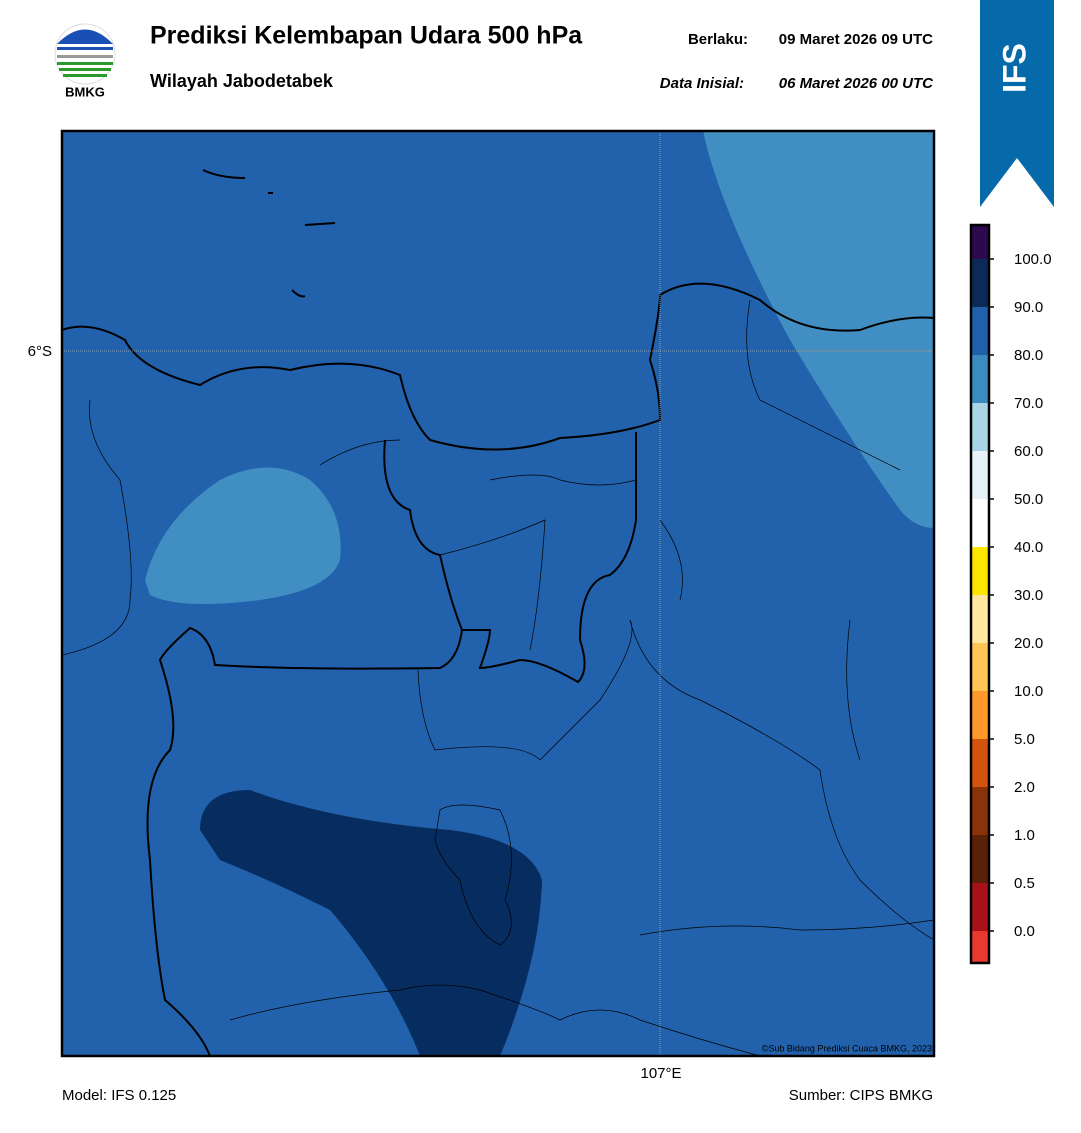 The image size is (1081, 1133). I want to click on colorbar-tick-label: 20.0, so click(1028, 643).